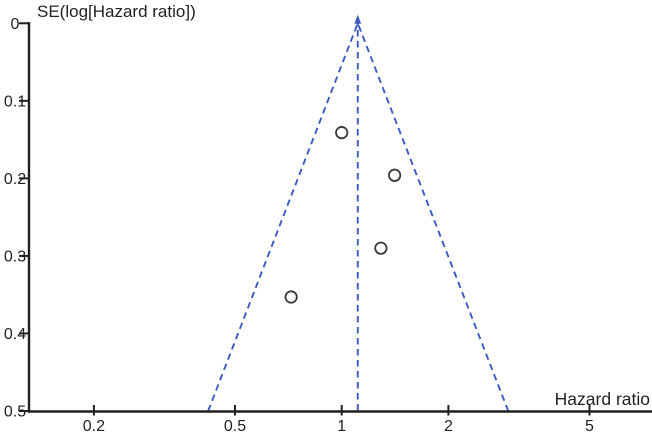 This screenshot has width=652, height=438. I want to click on y-tick-label: 0.1, so click(15, 101).